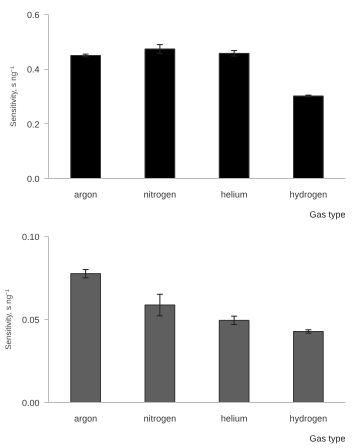 The width and height of the screenshot is (359, 448). I want to click on y-tick-label: 0.00, so click(31, 403).